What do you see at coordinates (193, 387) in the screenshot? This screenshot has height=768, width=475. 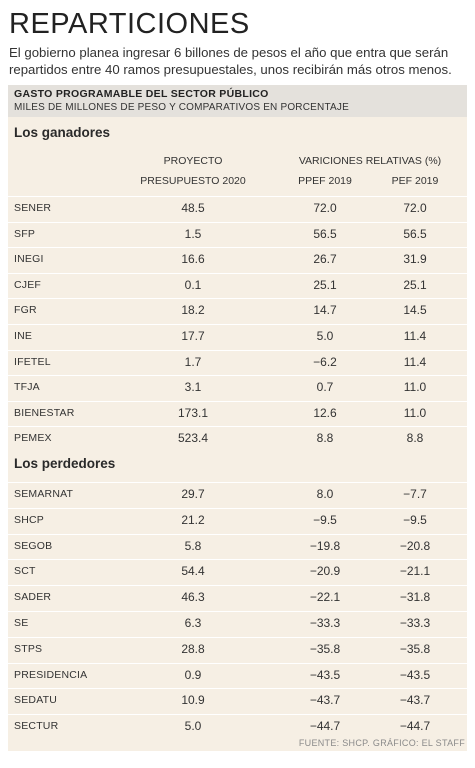 I see `row-proyecto-value: 3.1` at bounding box center [193, 387].